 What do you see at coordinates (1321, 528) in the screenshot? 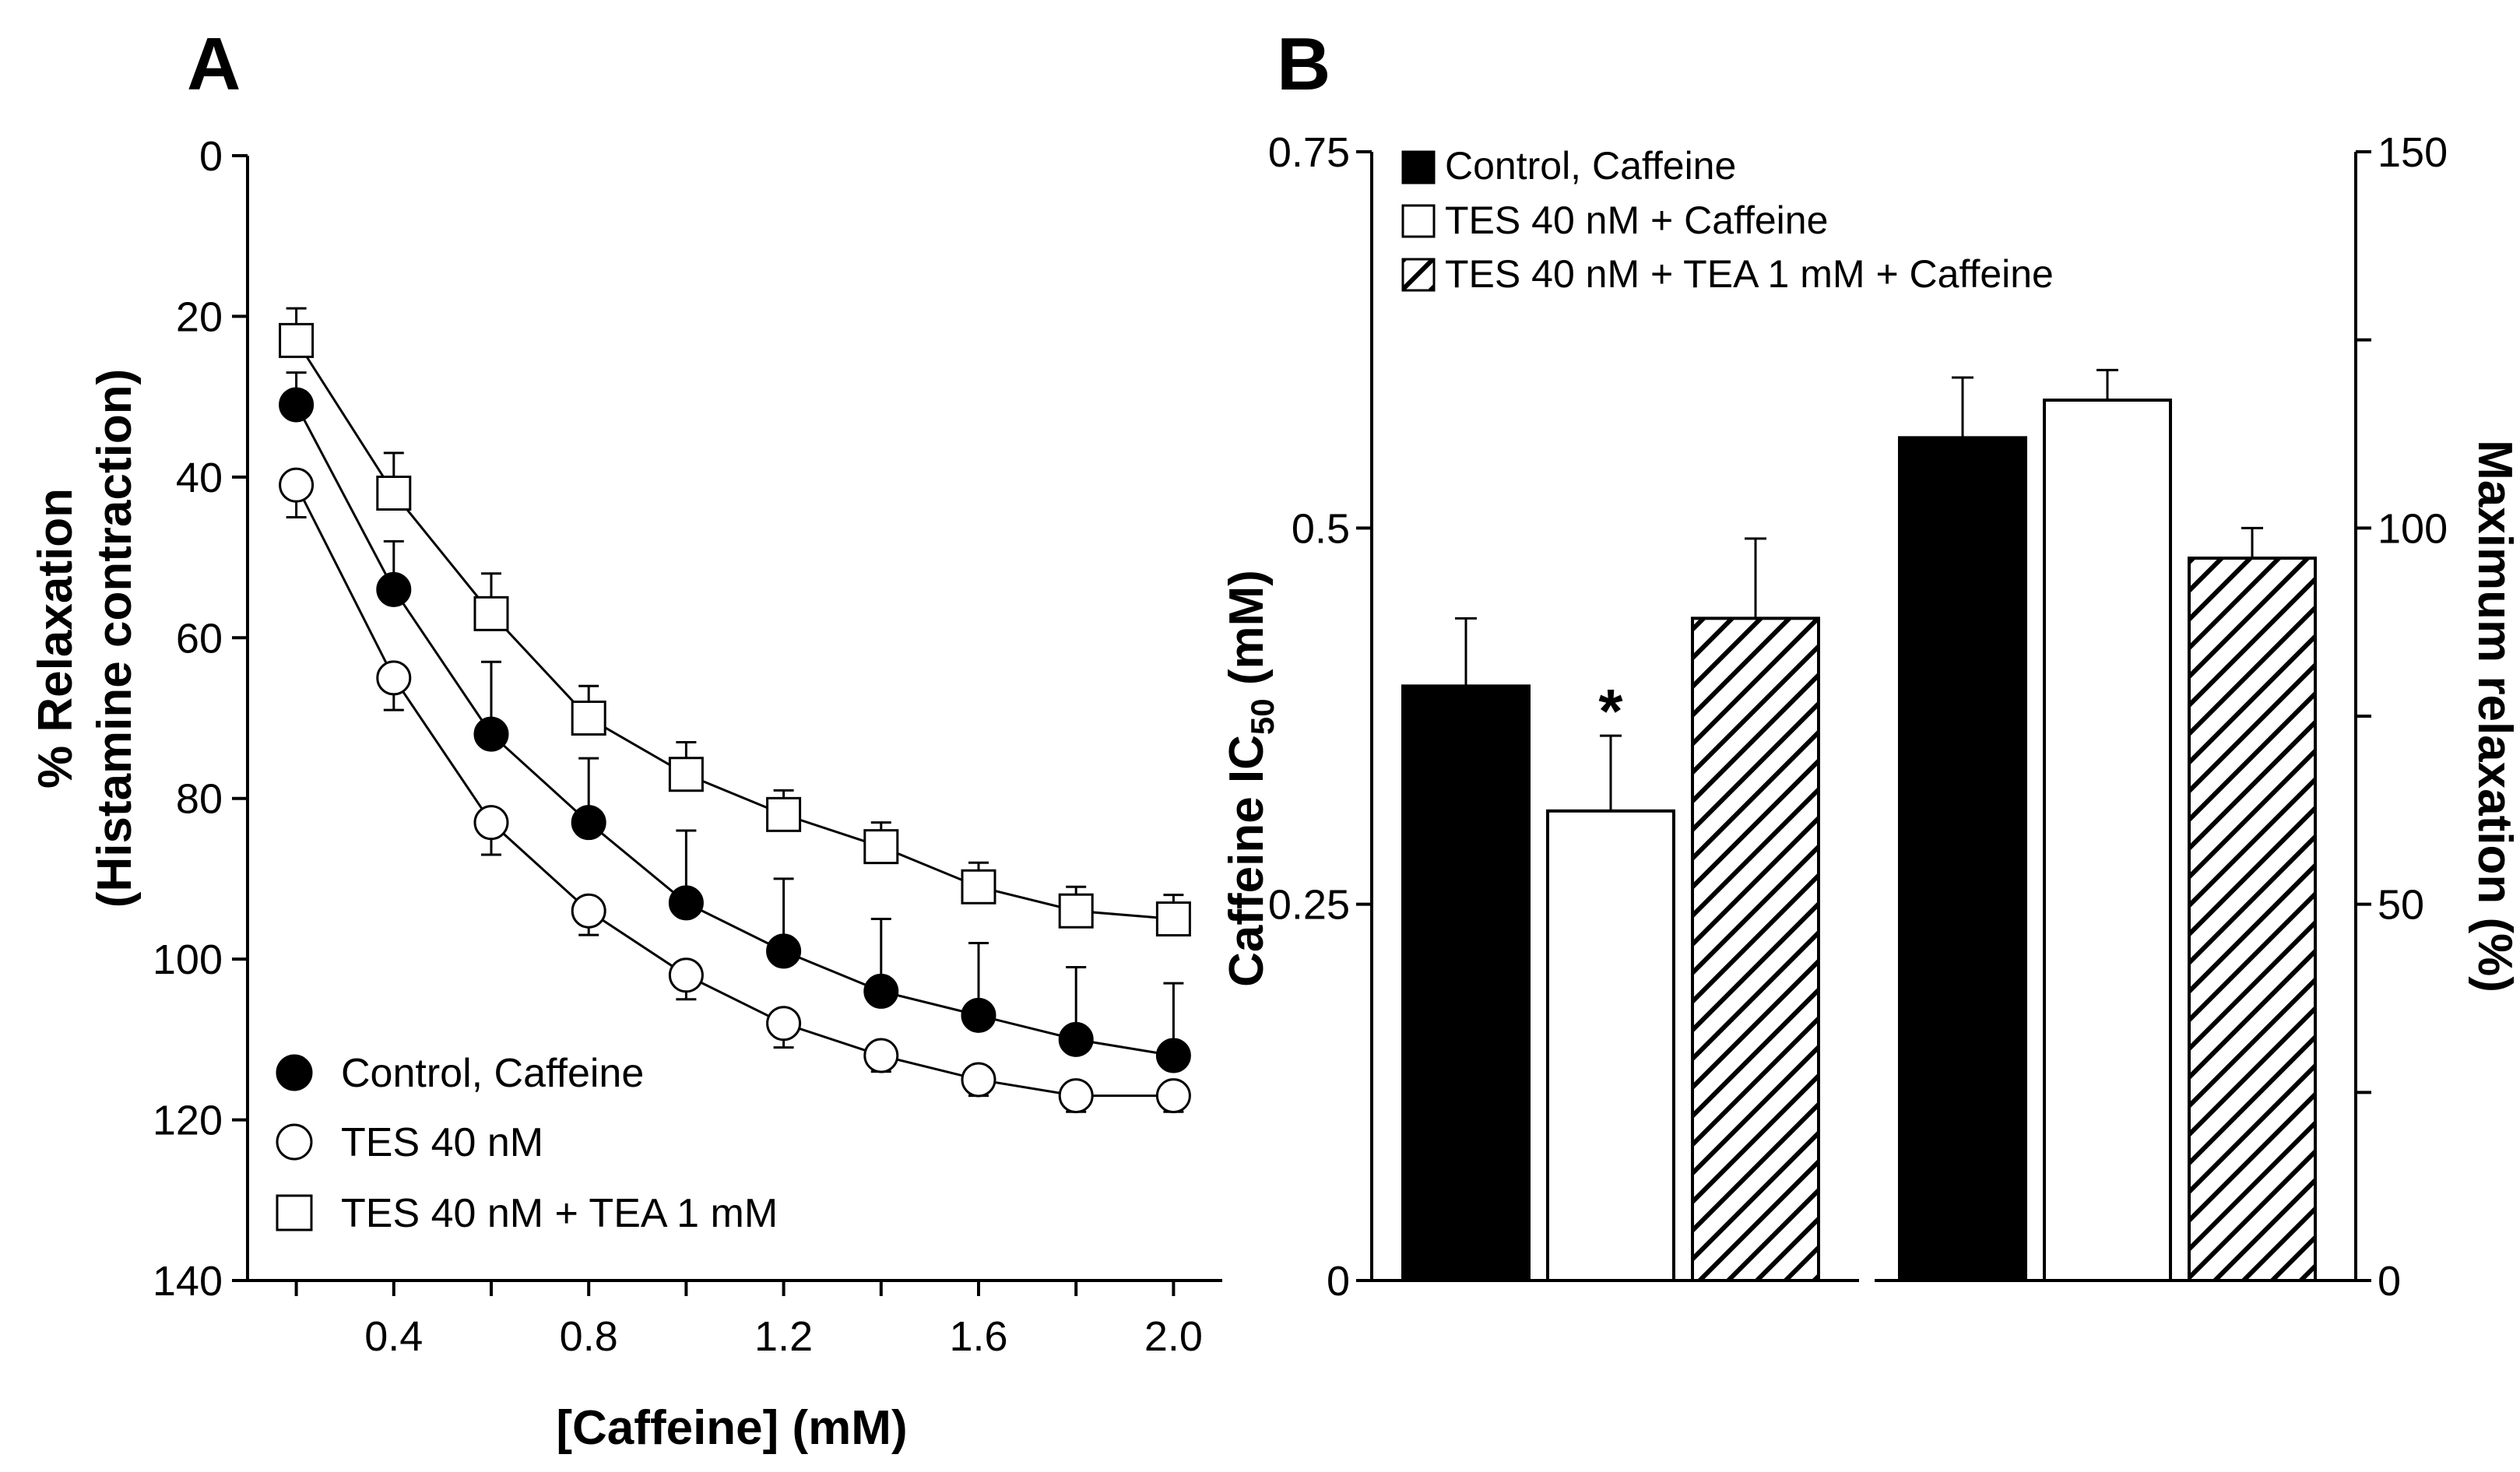
I see `panel-b-left-tick-label: 0.5` at bounding box center [1321, 528].